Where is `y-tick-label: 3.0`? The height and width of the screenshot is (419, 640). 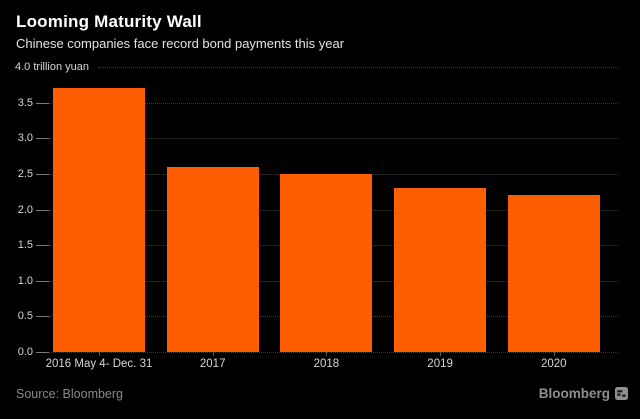
y-tick-label: 3.0 is located at coordinates (25, 138).